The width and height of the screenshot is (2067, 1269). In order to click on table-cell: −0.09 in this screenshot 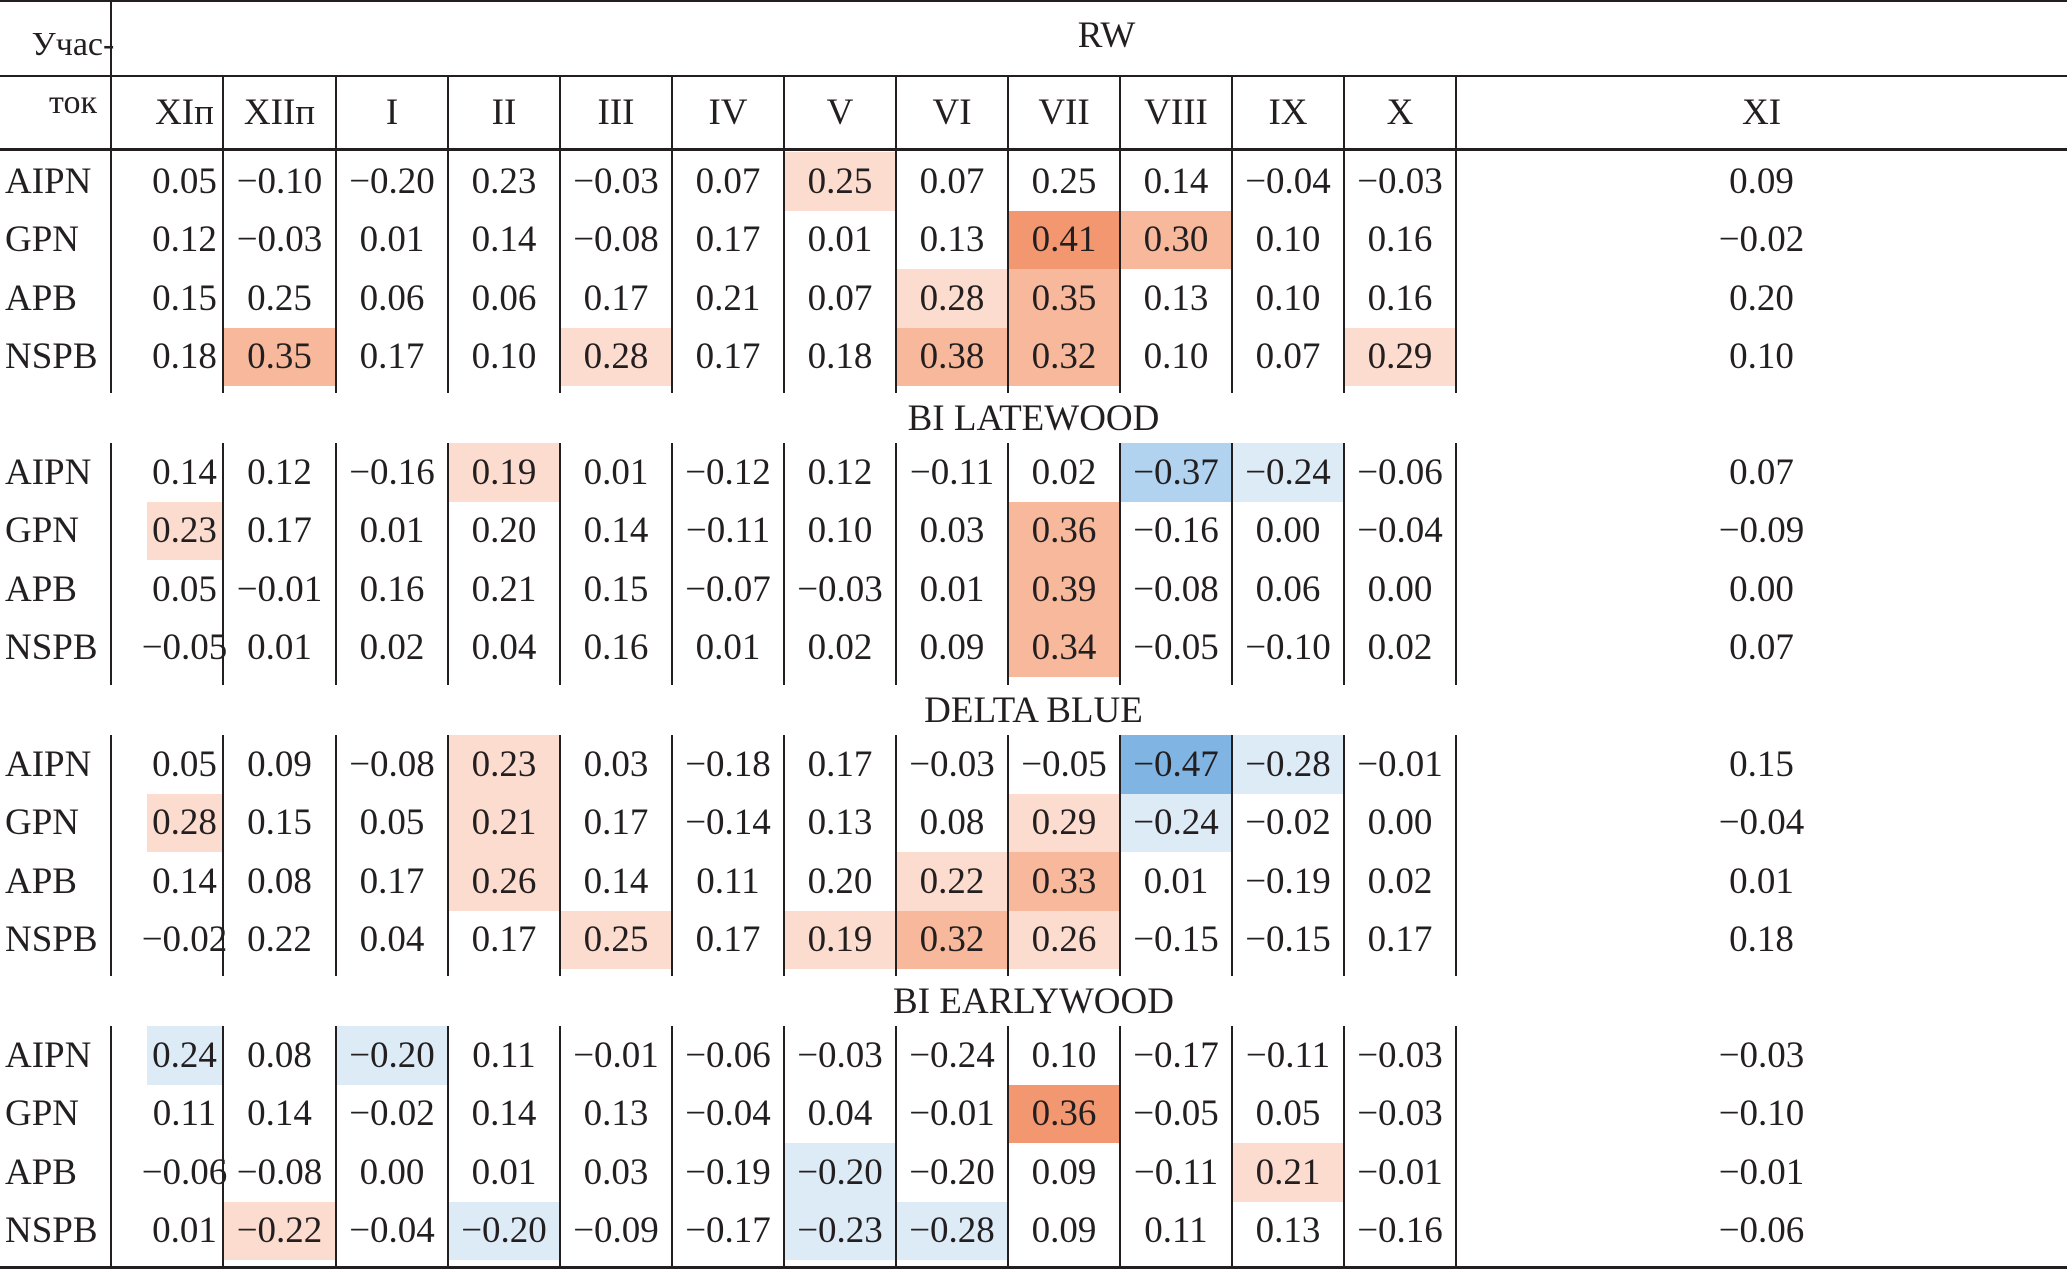, I will do `click(616, 1231)`.